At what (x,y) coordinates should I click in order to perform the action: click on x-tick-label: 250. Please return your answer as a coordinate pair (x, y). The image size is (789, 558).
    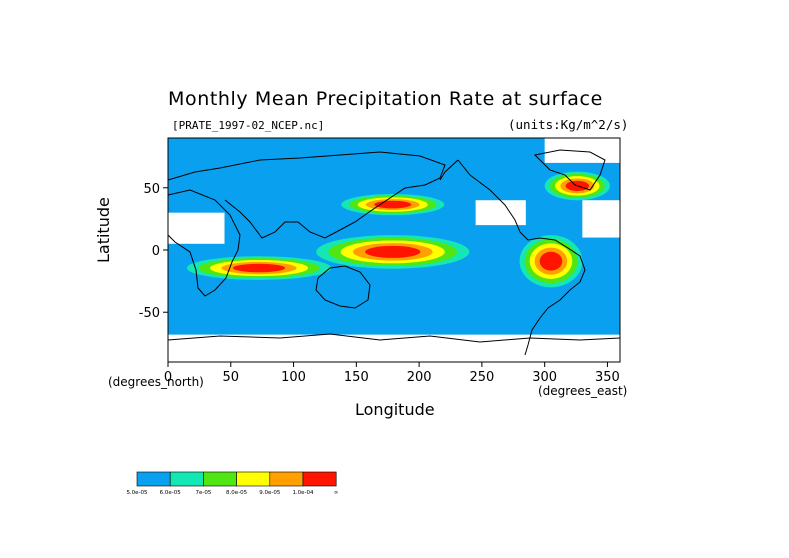
    Looking at the image, I should click on (481, 377).